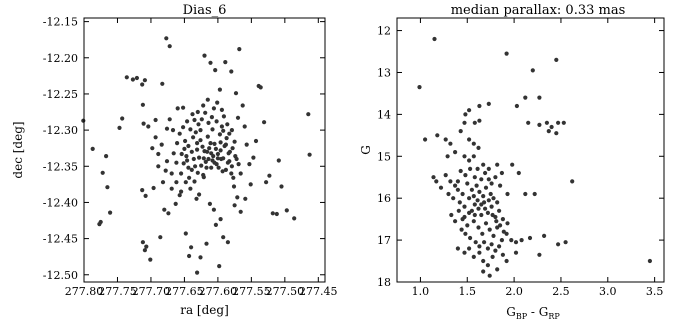  Describe the element at coordinates (318, 291) in the screenshot. I see `left-x-tick-label: 277.45` at that location.